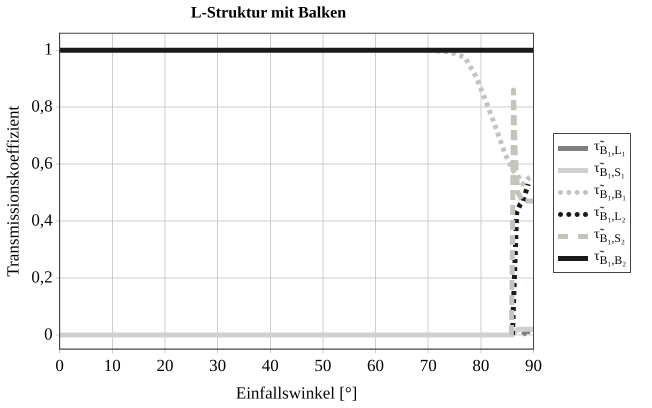  What do you see at coordinates (270, 365) in the screenshot?
I see `x-tick-label: 40` at bounding box center [270, 365].